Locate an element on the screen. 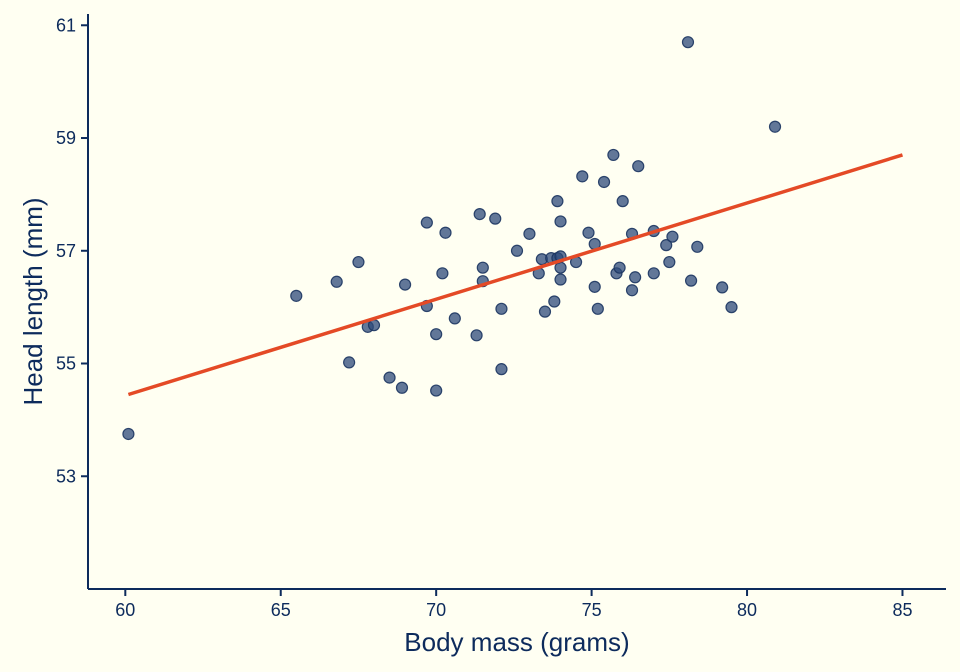 Image resolution: width=960 pixels, height=672 pixels. x-tick-label: 60 is located at coordinates (125, 610).